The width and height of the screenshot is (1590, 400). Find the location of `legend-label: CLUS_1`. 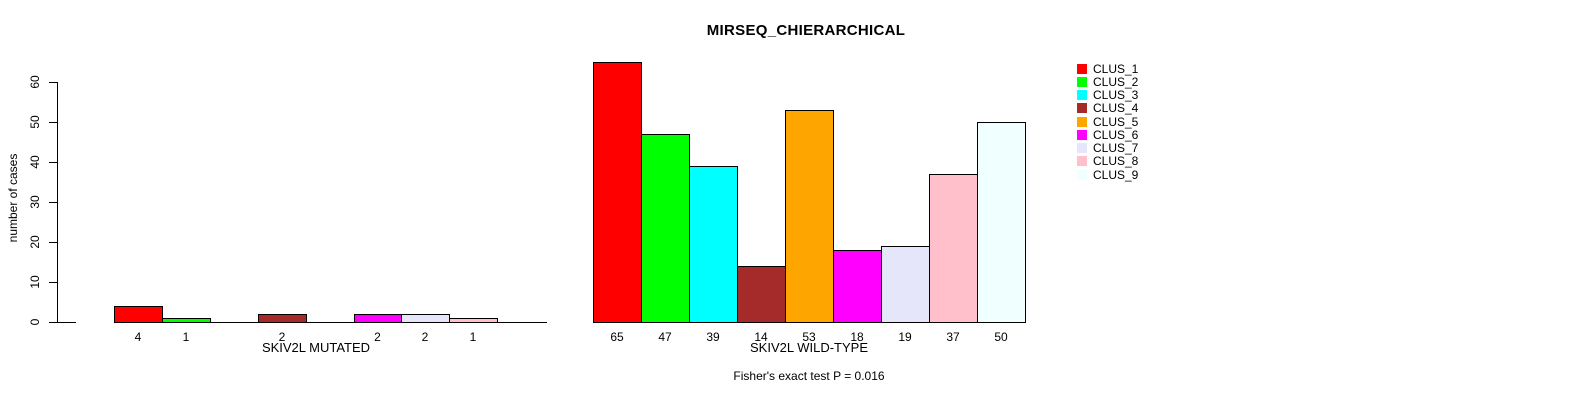

legend-label: CLUS_1 is located at coordinates (1116, 68).